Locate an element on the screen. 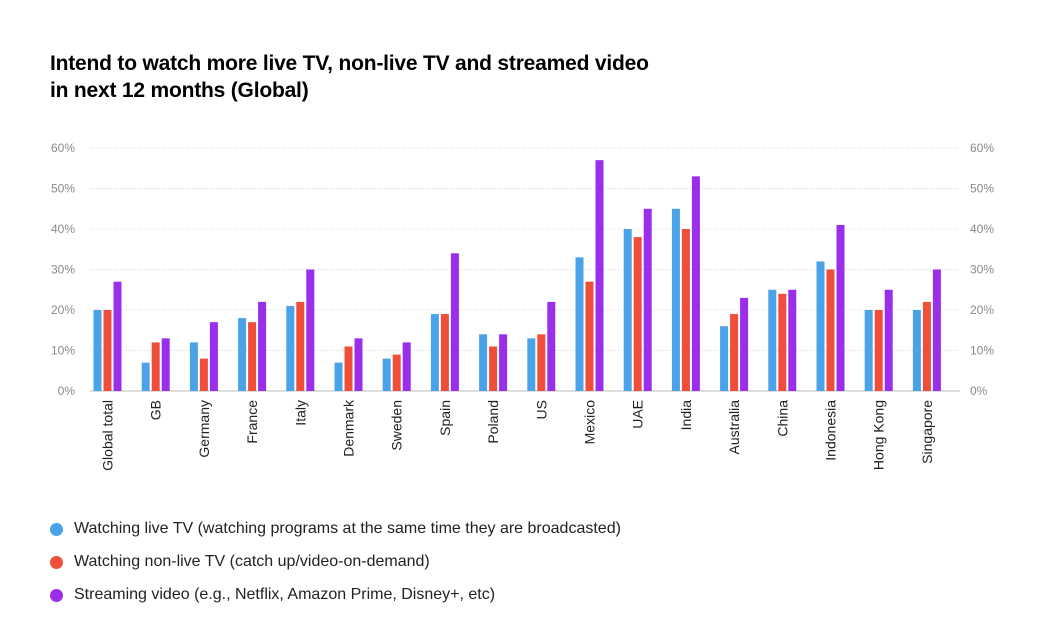 The image size is (1058, 622). x-tick-label: China is located at coordinates (782, 418).